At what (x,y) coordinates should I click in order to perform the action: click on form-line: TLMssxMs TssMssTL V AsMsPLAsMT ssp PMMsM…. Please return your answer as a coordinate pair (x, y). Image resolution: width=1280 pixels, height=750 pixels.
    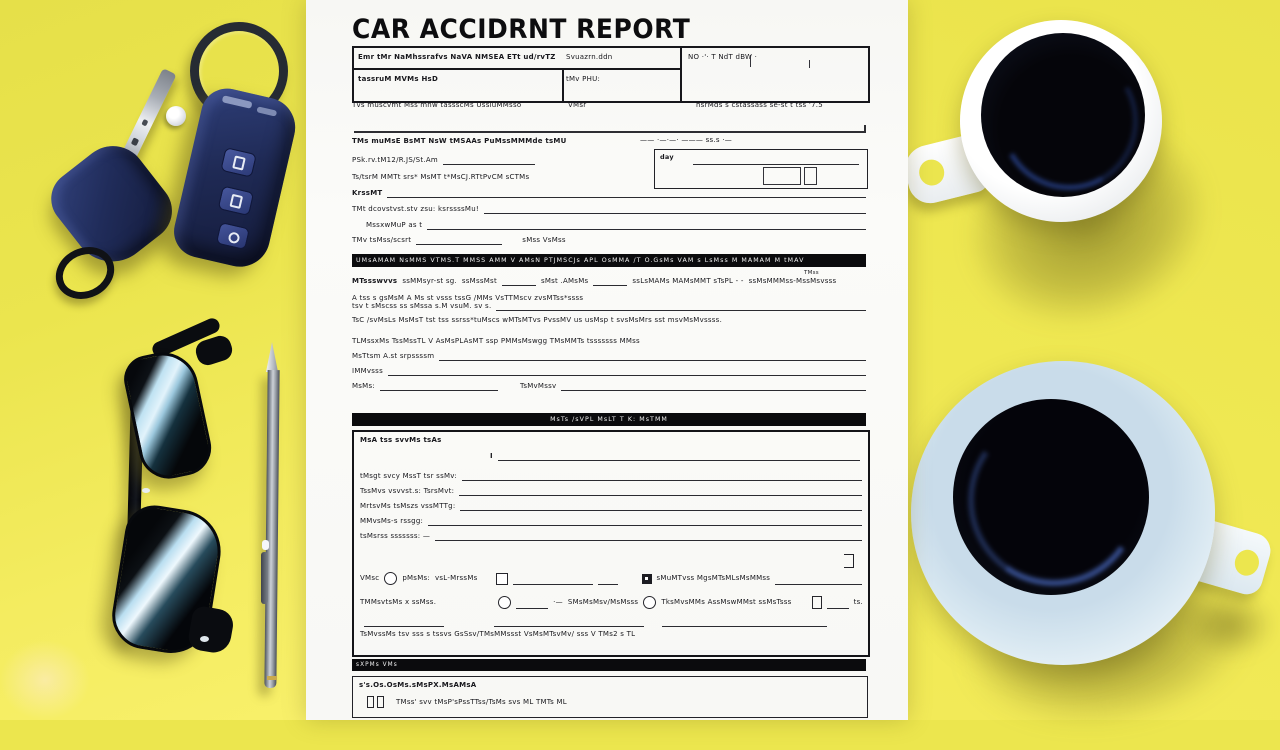
    Looking at the image, I should click on (496, 341).